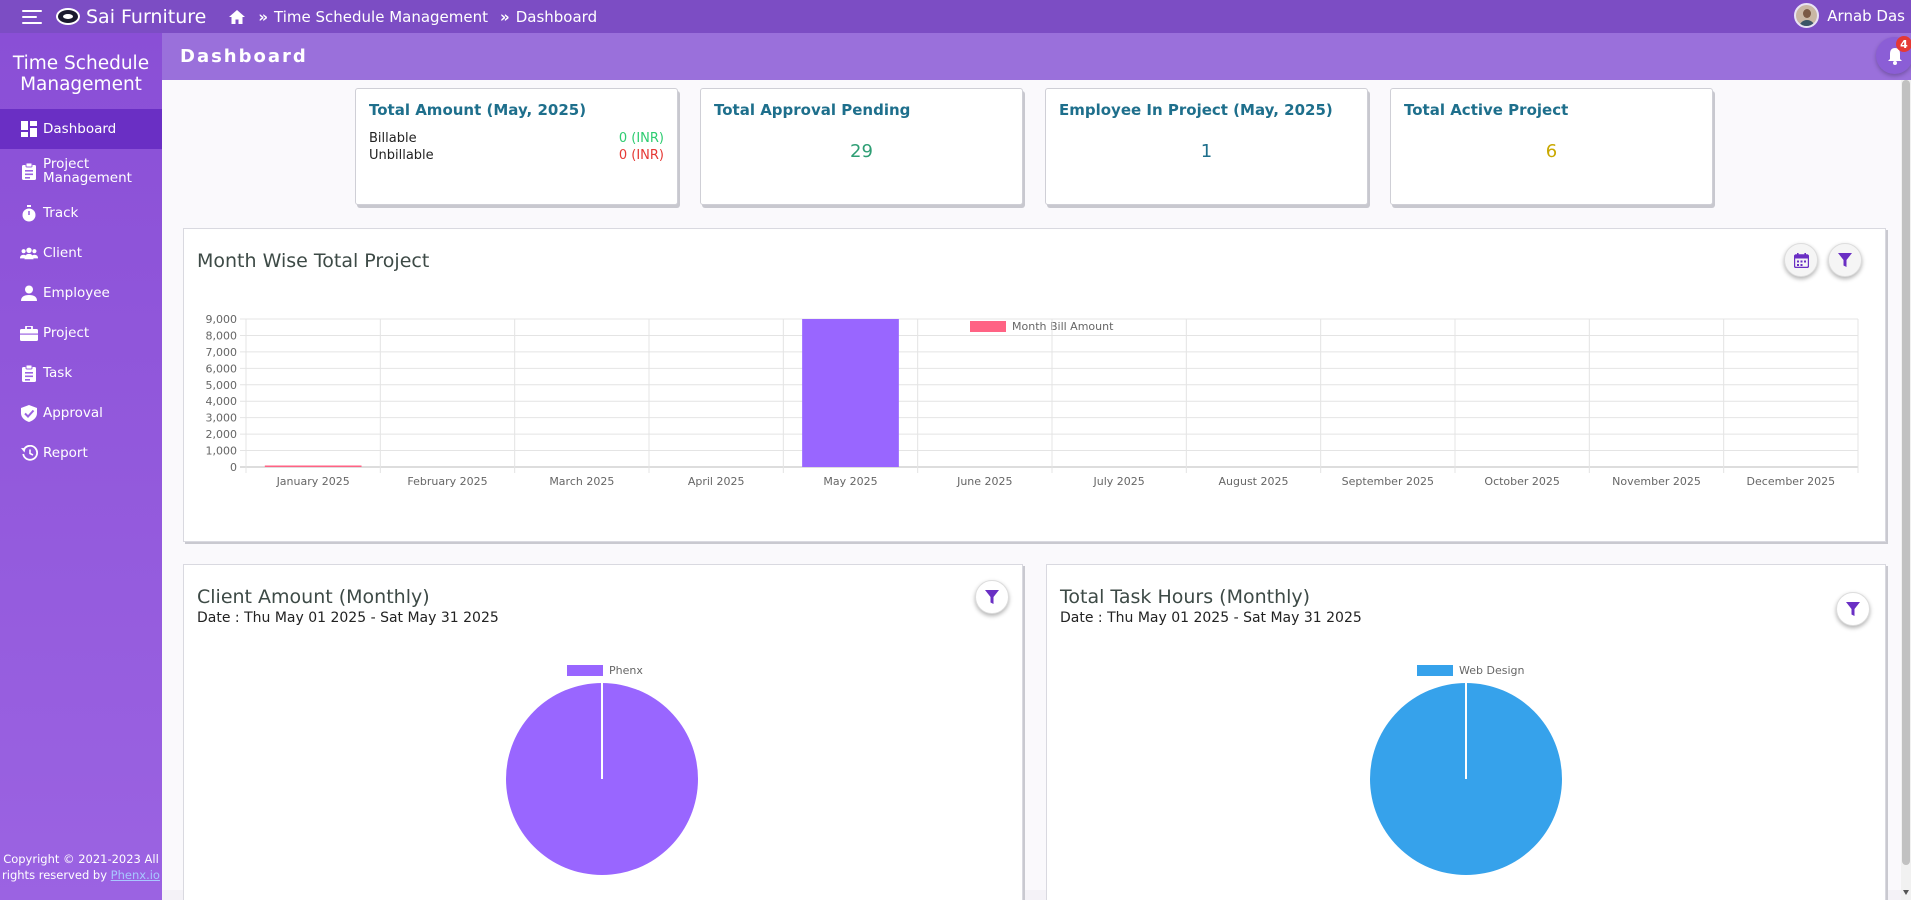 The height and width of the screenshot is (900, 1911). Describe the element at coordinates (244, 56) in the screenshot. I see `page-title: Dashboard` at that location.